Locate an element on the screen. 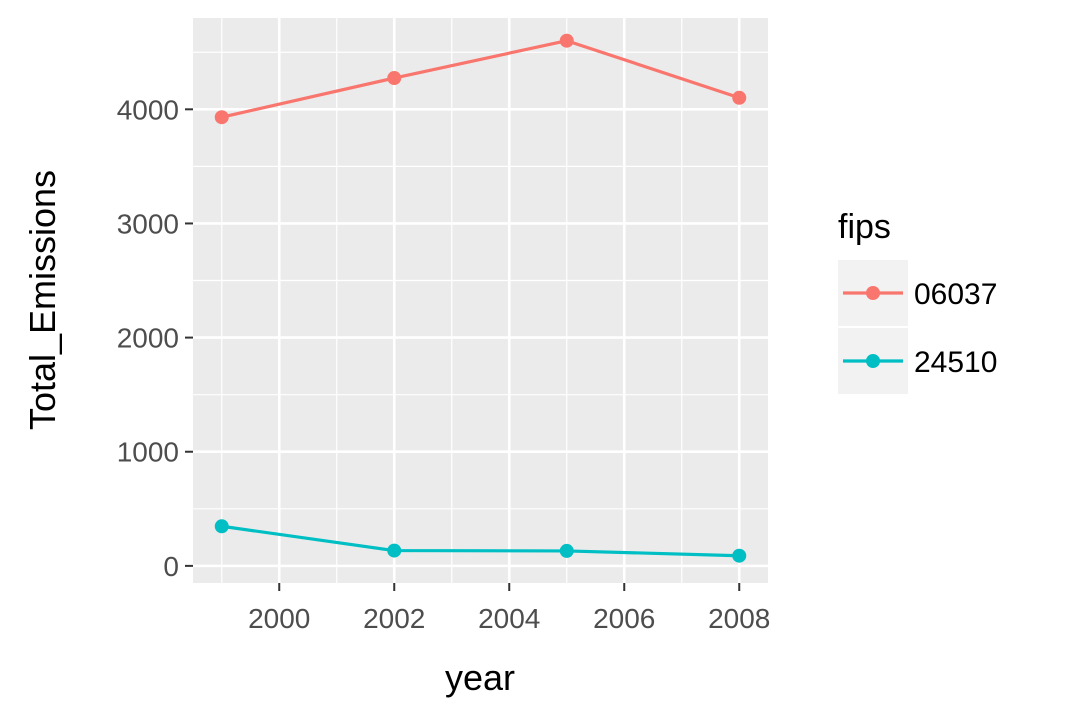  x-axis-title: year is located at coordinates (480, 677).